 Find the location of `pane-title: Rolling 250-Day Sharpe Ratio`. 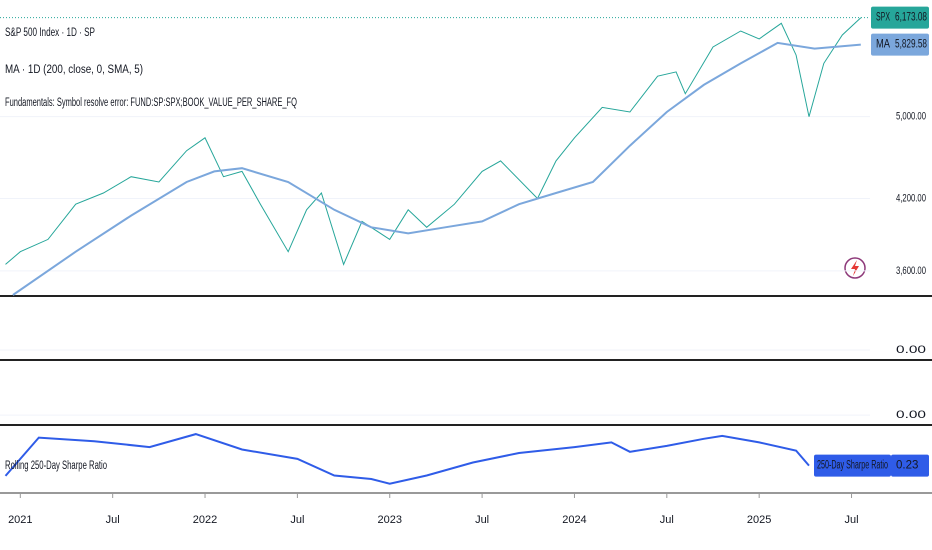

pane-title: Rolling 250-Day Sharpe Ratio is located at coordinates (56, 466).